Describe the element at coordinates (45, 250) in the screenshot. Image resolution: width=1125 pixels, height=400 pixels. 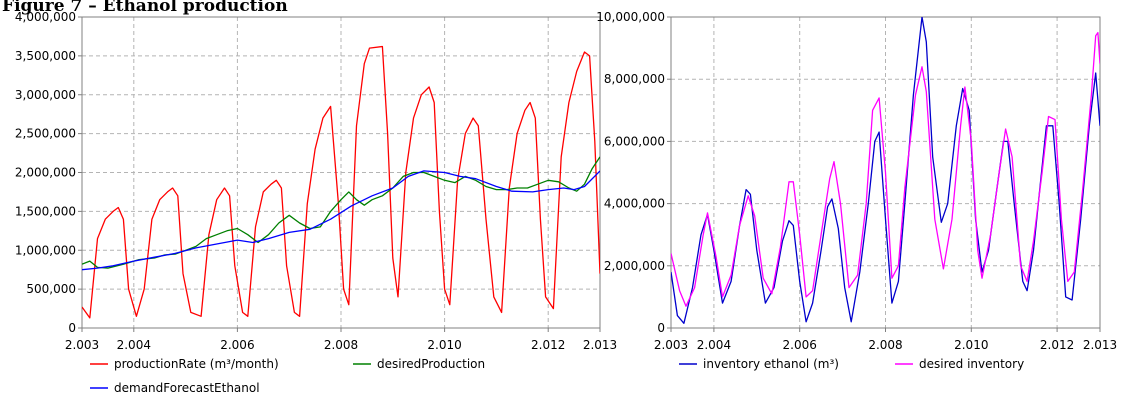
I see `y-tick-label: 1,000,000` at that location.